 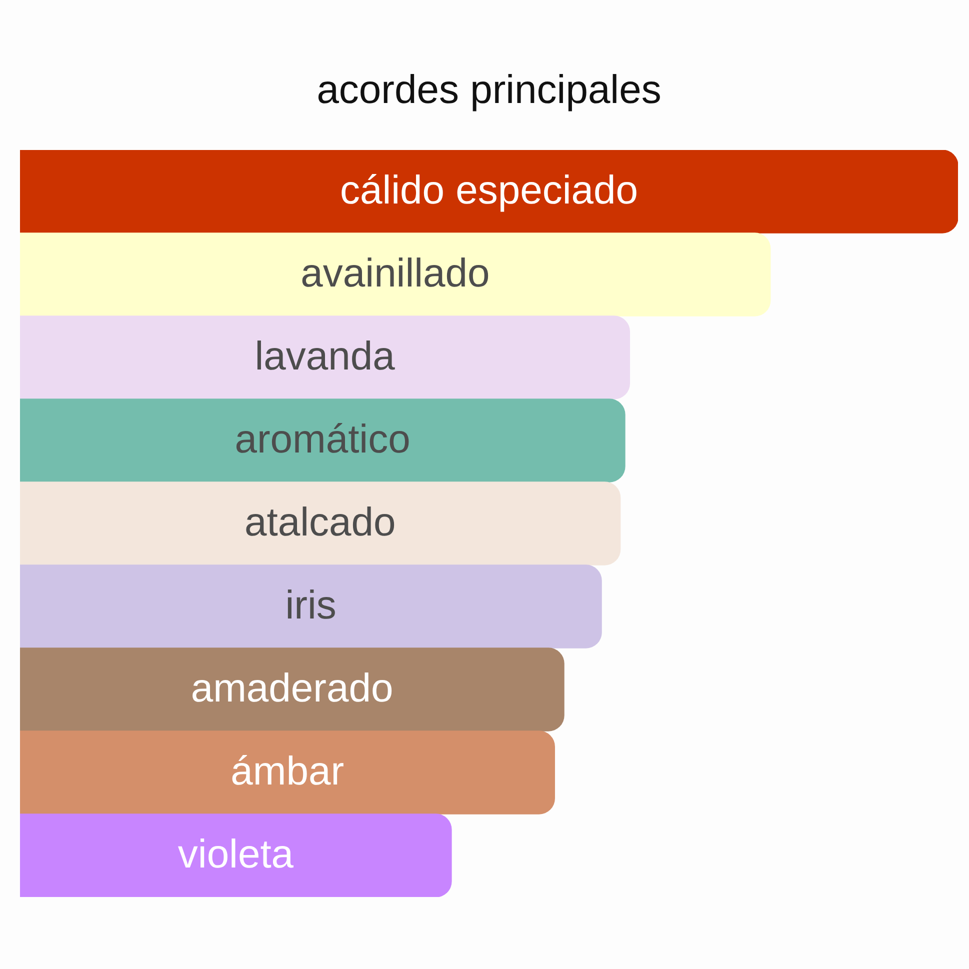 What do you see at coordinates (489, 90) in the screenshot?
I see `chart-title: acordes principales` at bounding box center [489, 90].